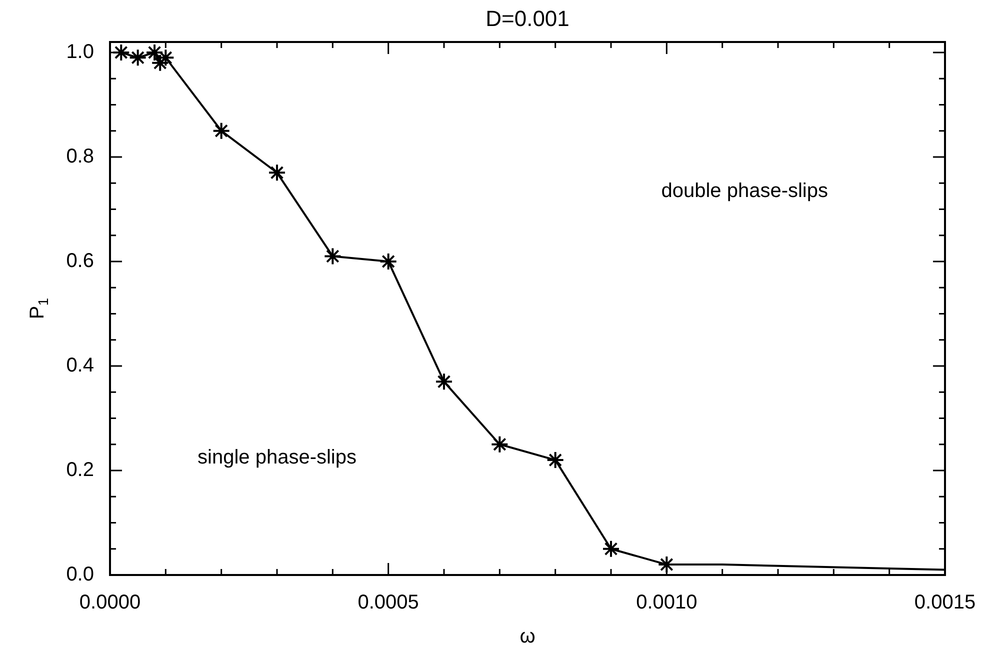  What do you see at coordinates (80, 470) in the screenshot?
I see `y-tick-label: 0.2` at bounding box center [80, 470].